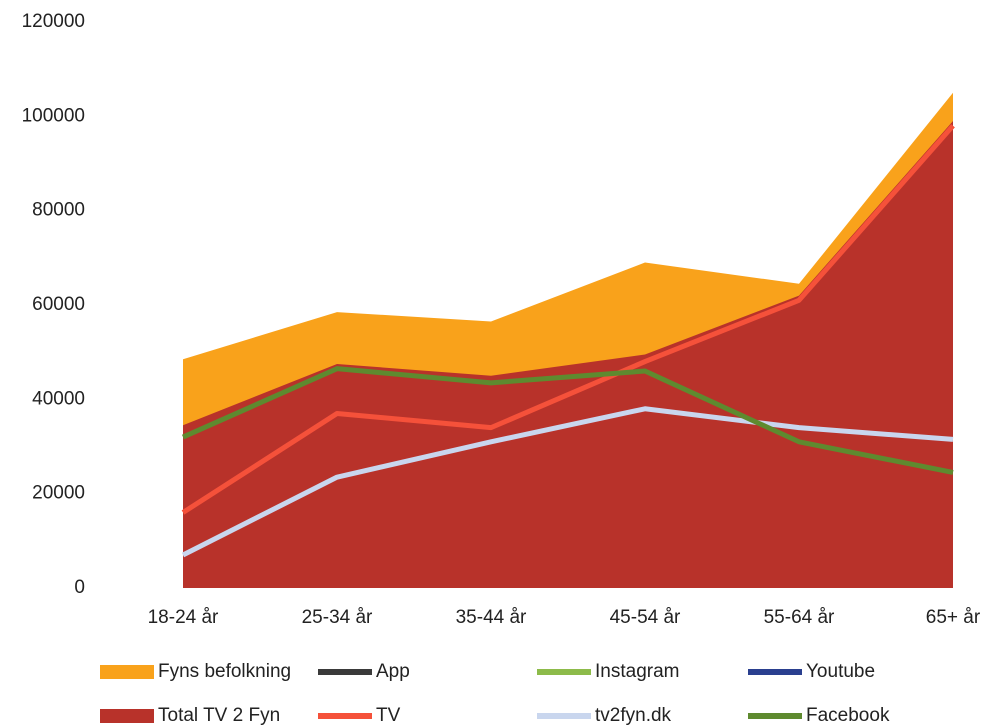  Describe the element at coordinates (224, 671) in the screenshot. I see `legend-label: Fyns befolkning` at that location.